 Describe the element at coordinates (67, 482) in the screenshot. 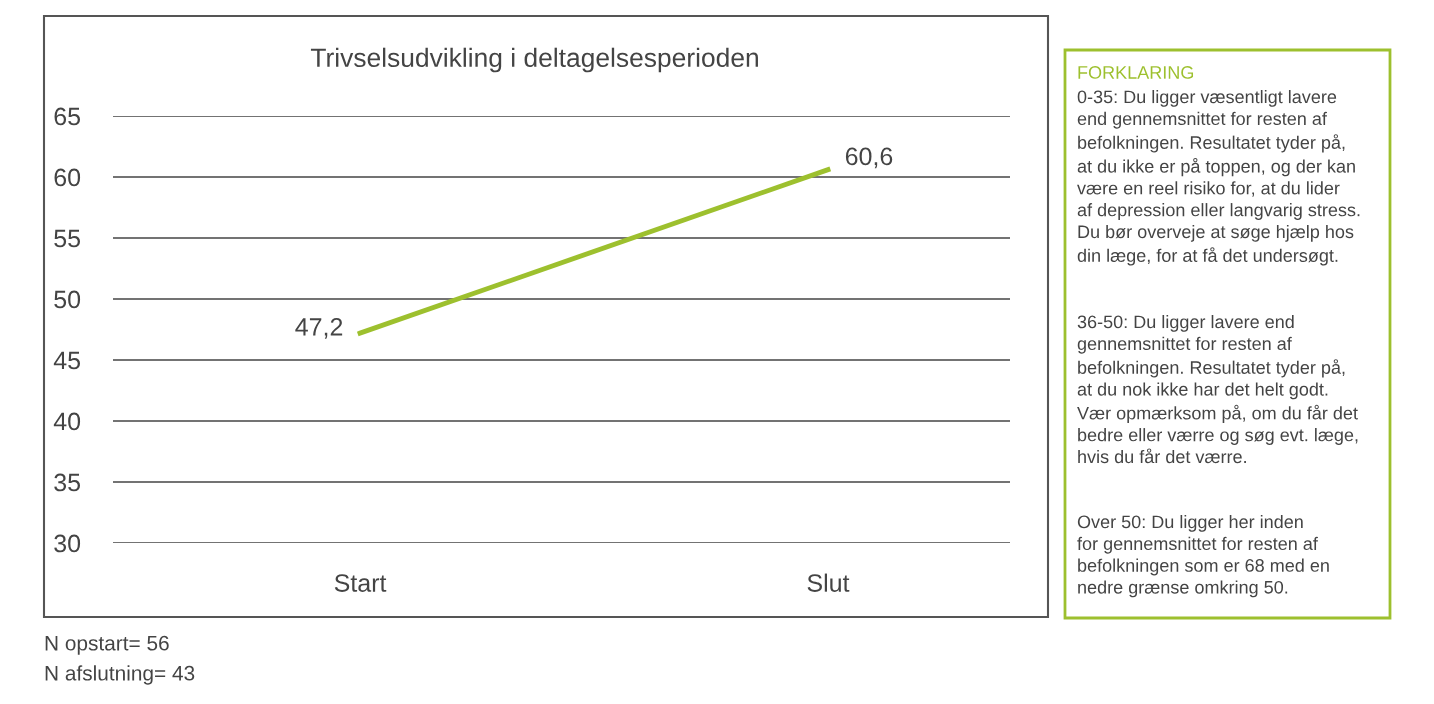

I see `y-tick-label: 35` at that location.